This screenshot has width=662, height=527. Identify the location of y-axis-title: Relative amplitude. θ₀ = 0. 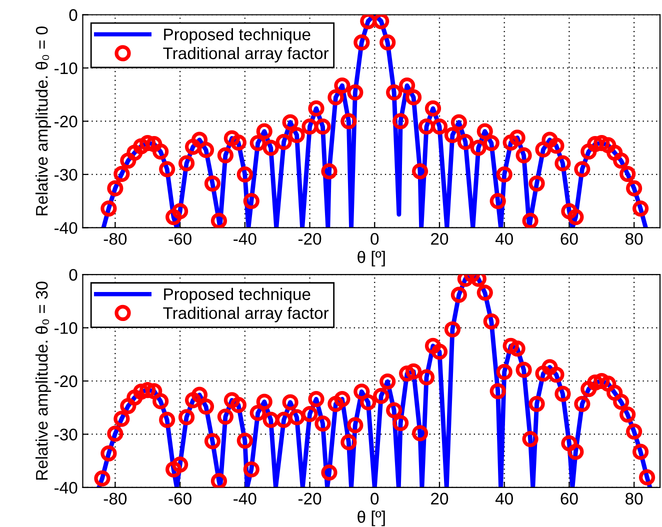
(43, 121).